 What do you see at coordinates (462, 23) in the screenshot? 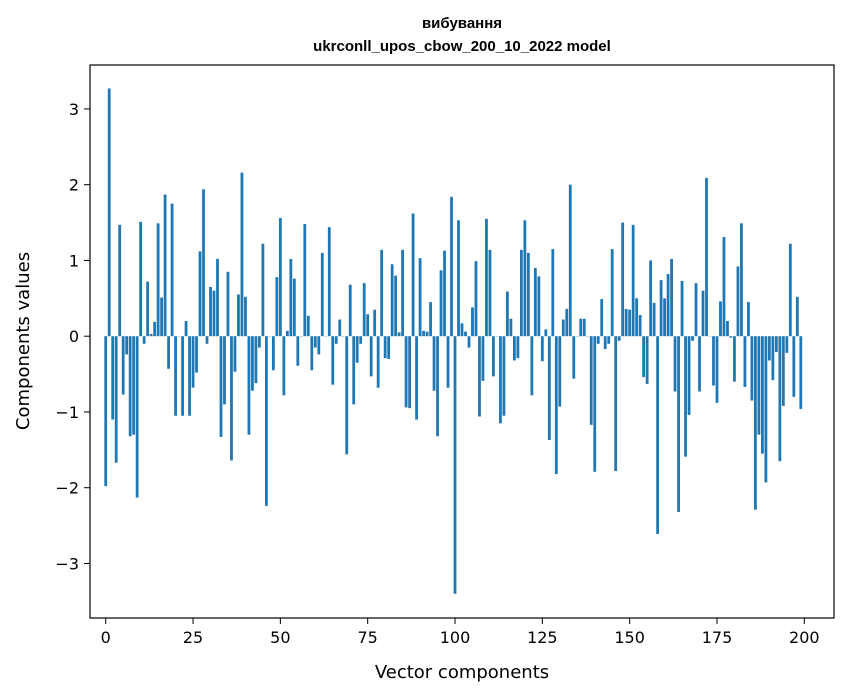
I see `chart-title-line-1: вибування` at bounding box center [462, 23].